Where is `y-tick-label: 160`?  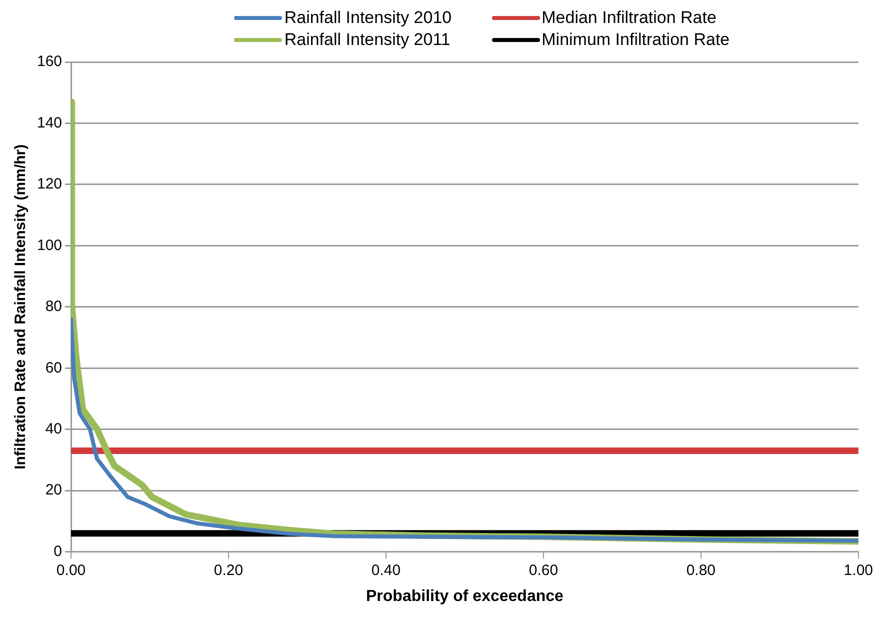
y-tick-label: 160 is located at coordinates (49, 61).